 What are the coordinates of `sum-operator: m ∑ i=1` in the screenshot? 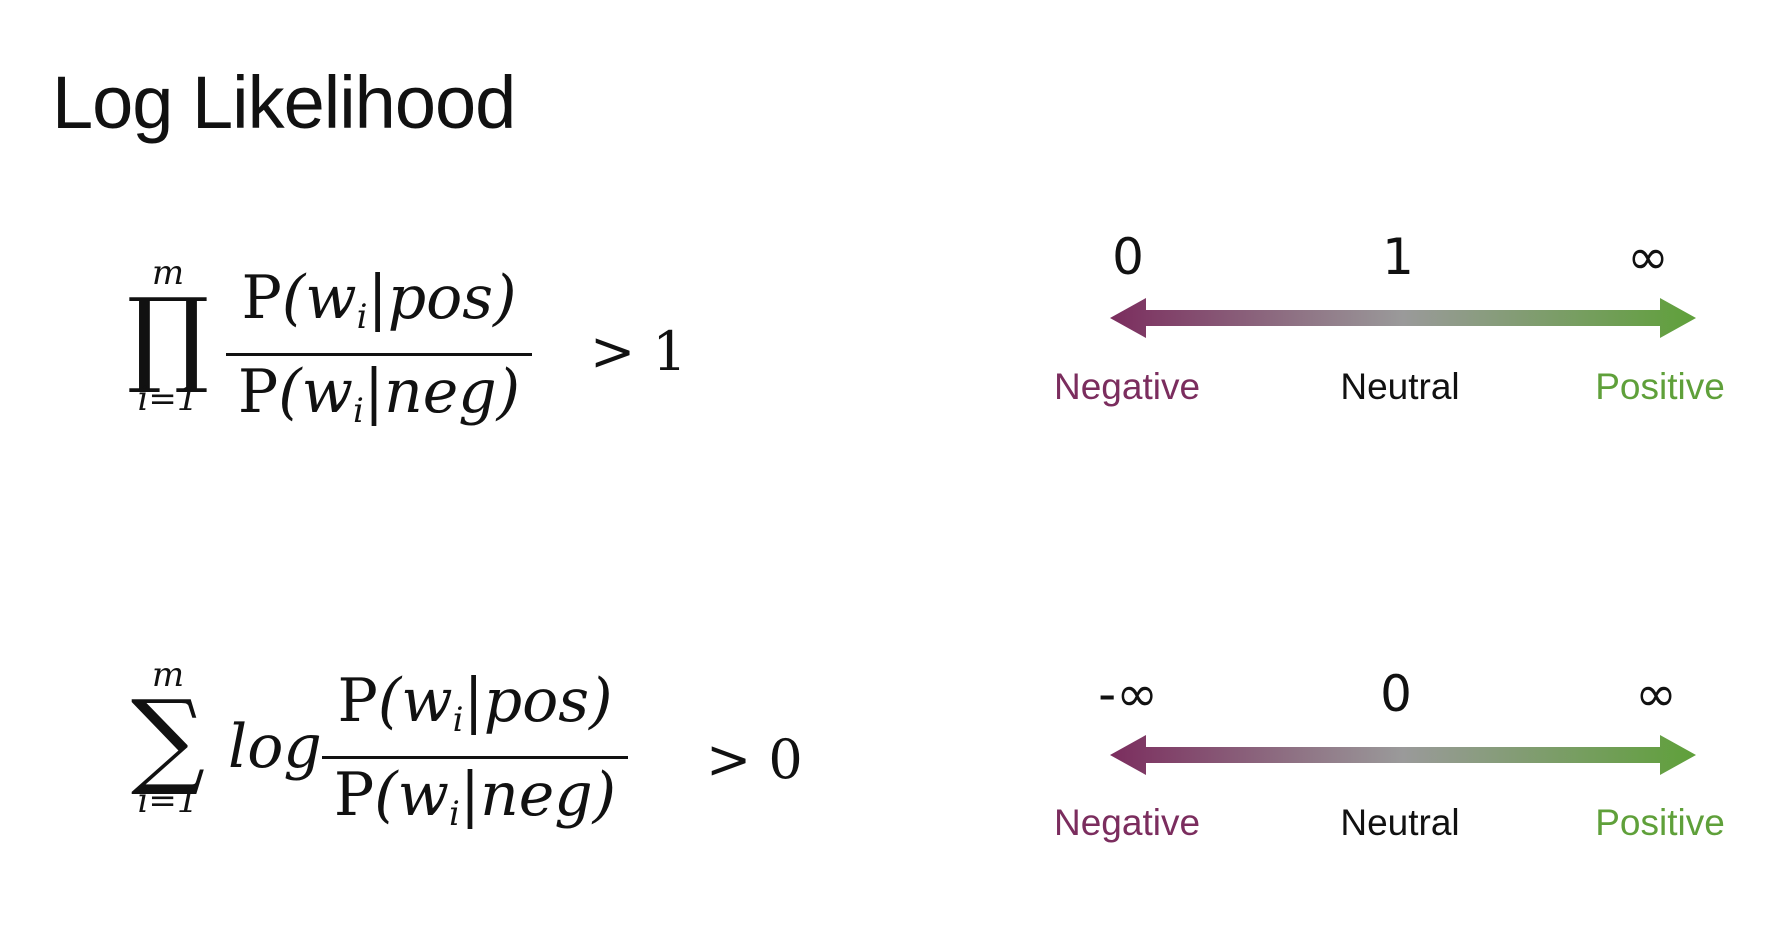 It's located at (168, 738).